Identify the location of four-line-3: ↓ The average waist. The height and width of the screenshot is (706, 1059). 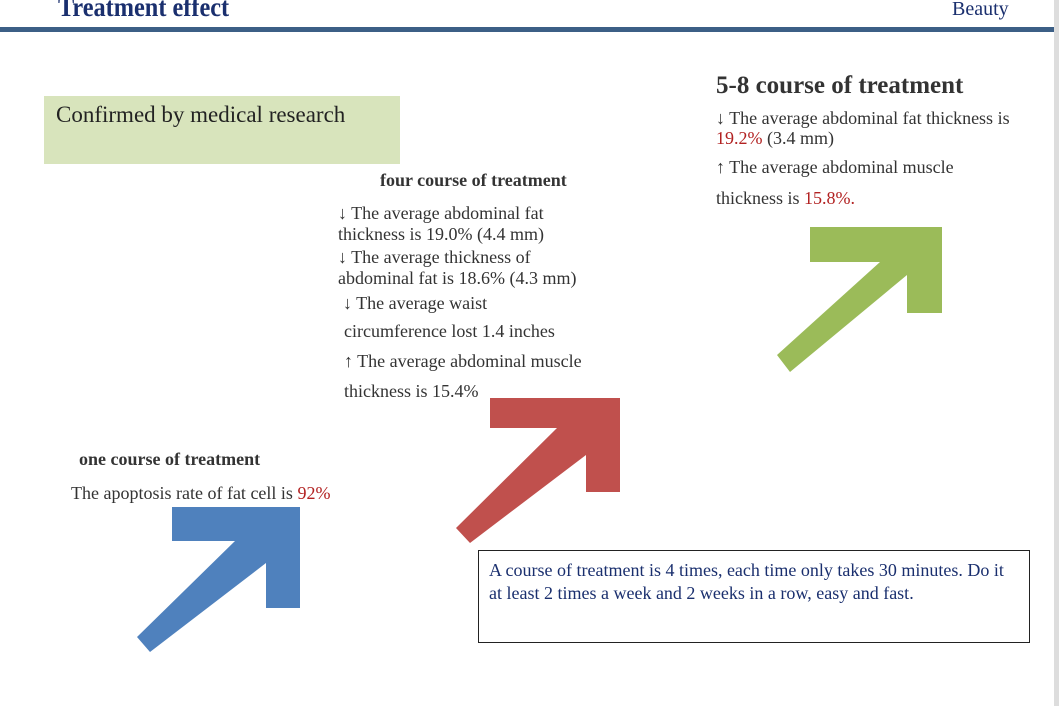
(415, 303).